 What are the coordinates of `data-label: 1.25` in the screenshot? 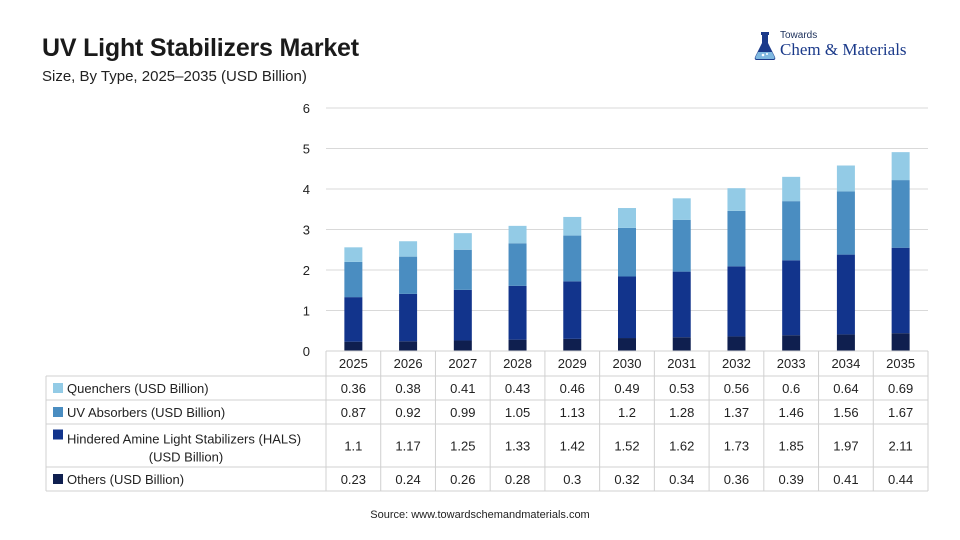 It's located at (462, 446).